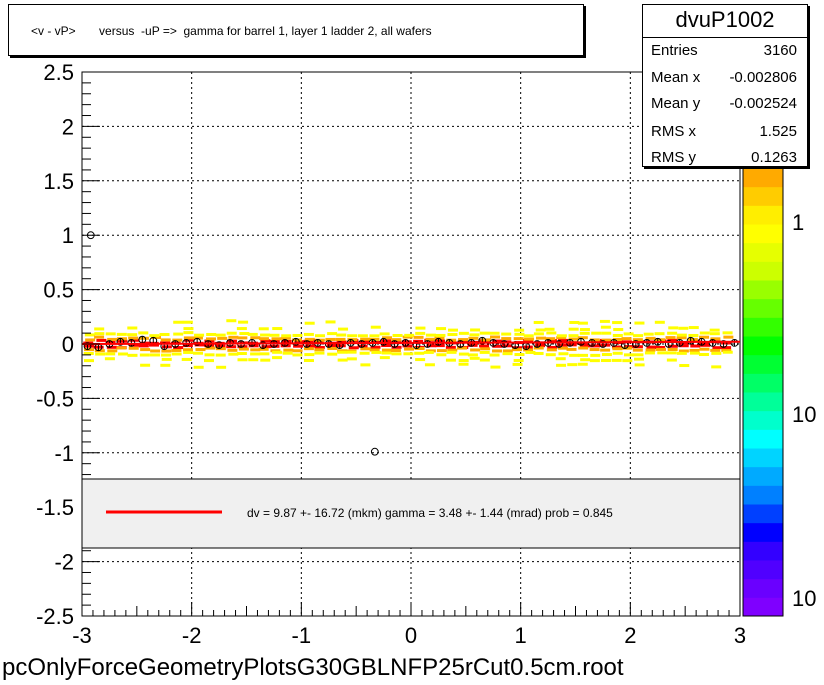 Image resolution: width=824 pixels, height=685 pixels. I want to click on stat-value: -0.002524, so click(763, 103).